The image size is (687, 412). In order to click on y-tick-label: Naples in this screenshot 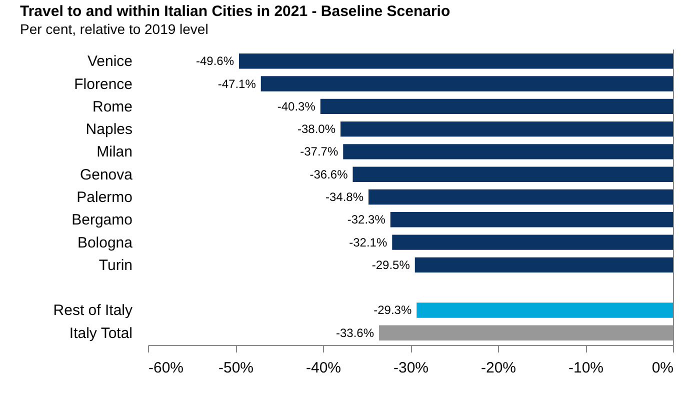, I will do `click(109, 129)`.